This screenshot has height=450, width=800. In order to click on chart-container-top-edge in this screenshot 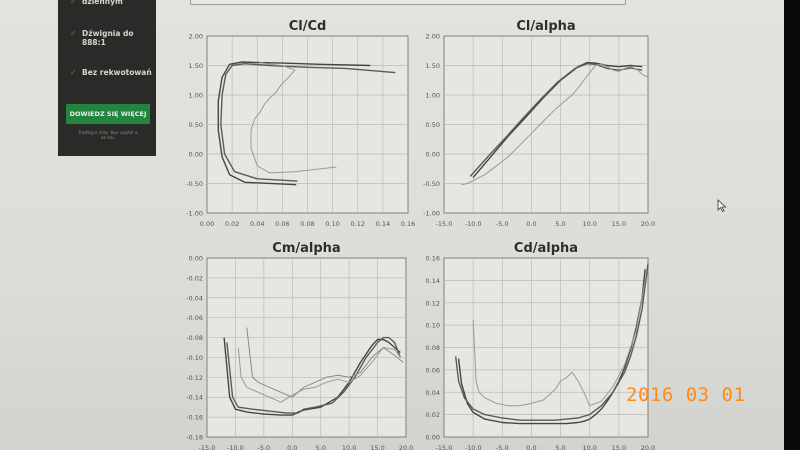, I will do `click(408, 2)`.